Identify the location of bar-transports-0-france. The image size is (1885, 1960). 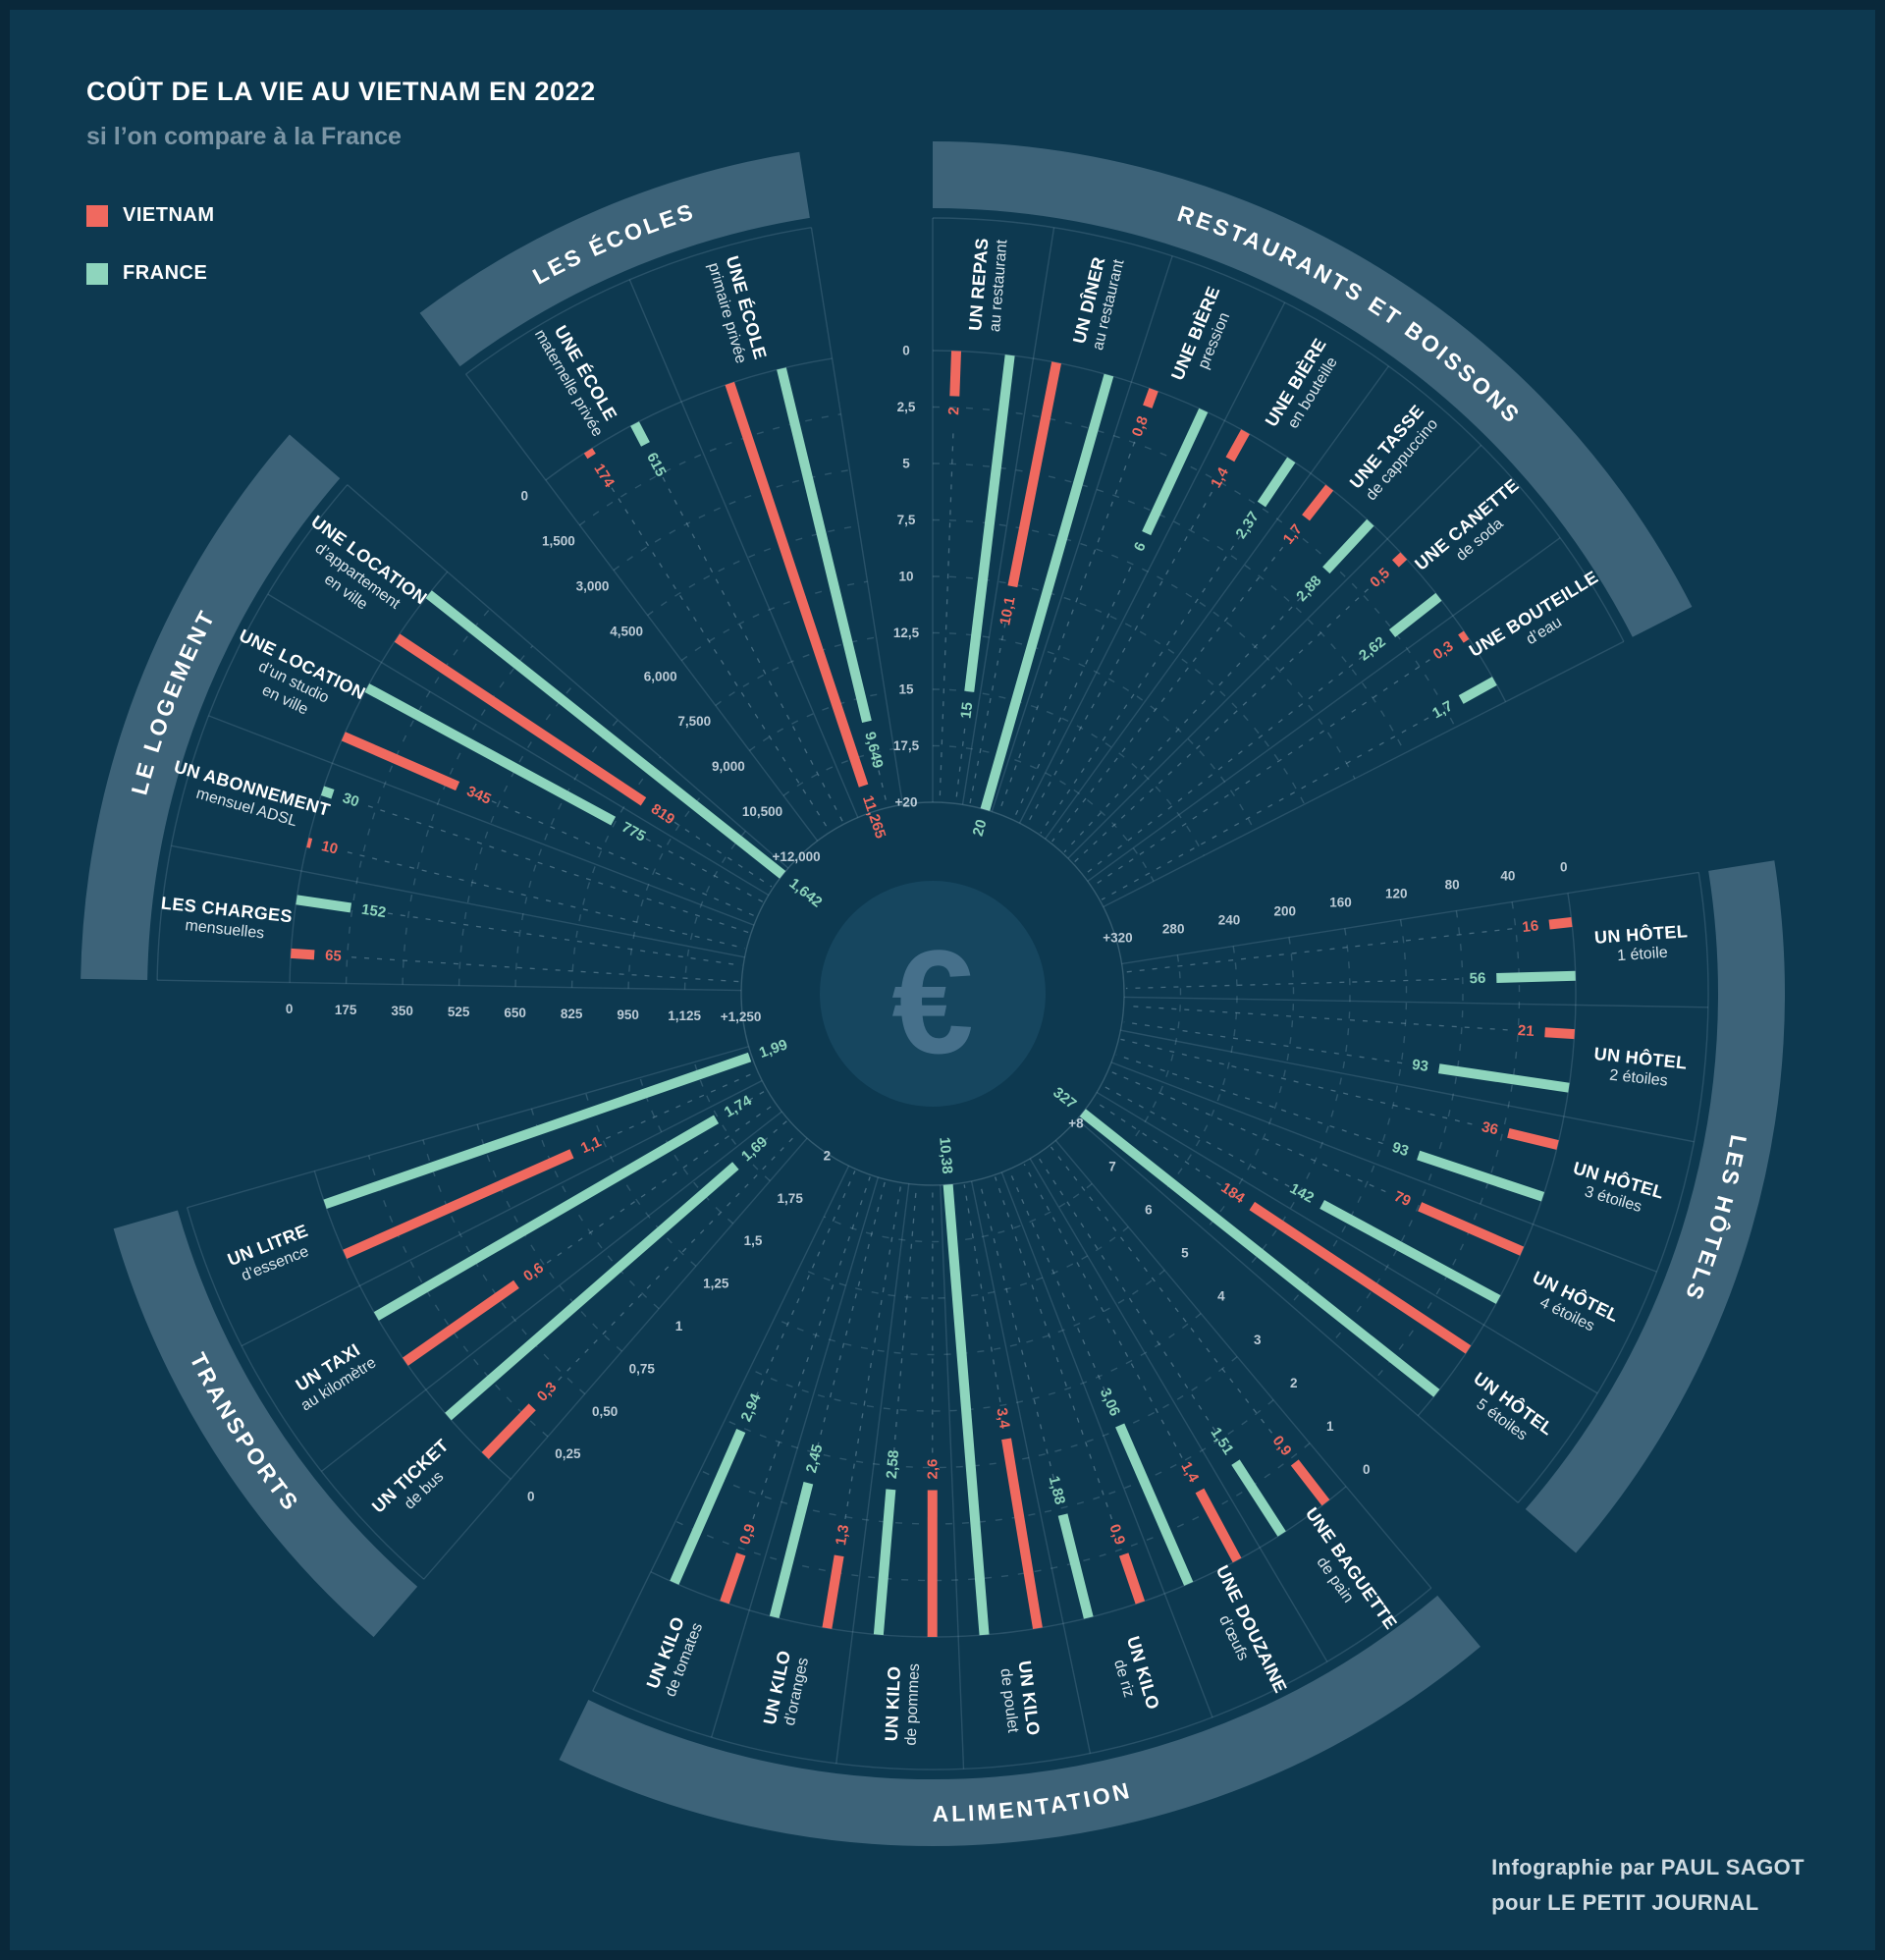
(537, 1131).